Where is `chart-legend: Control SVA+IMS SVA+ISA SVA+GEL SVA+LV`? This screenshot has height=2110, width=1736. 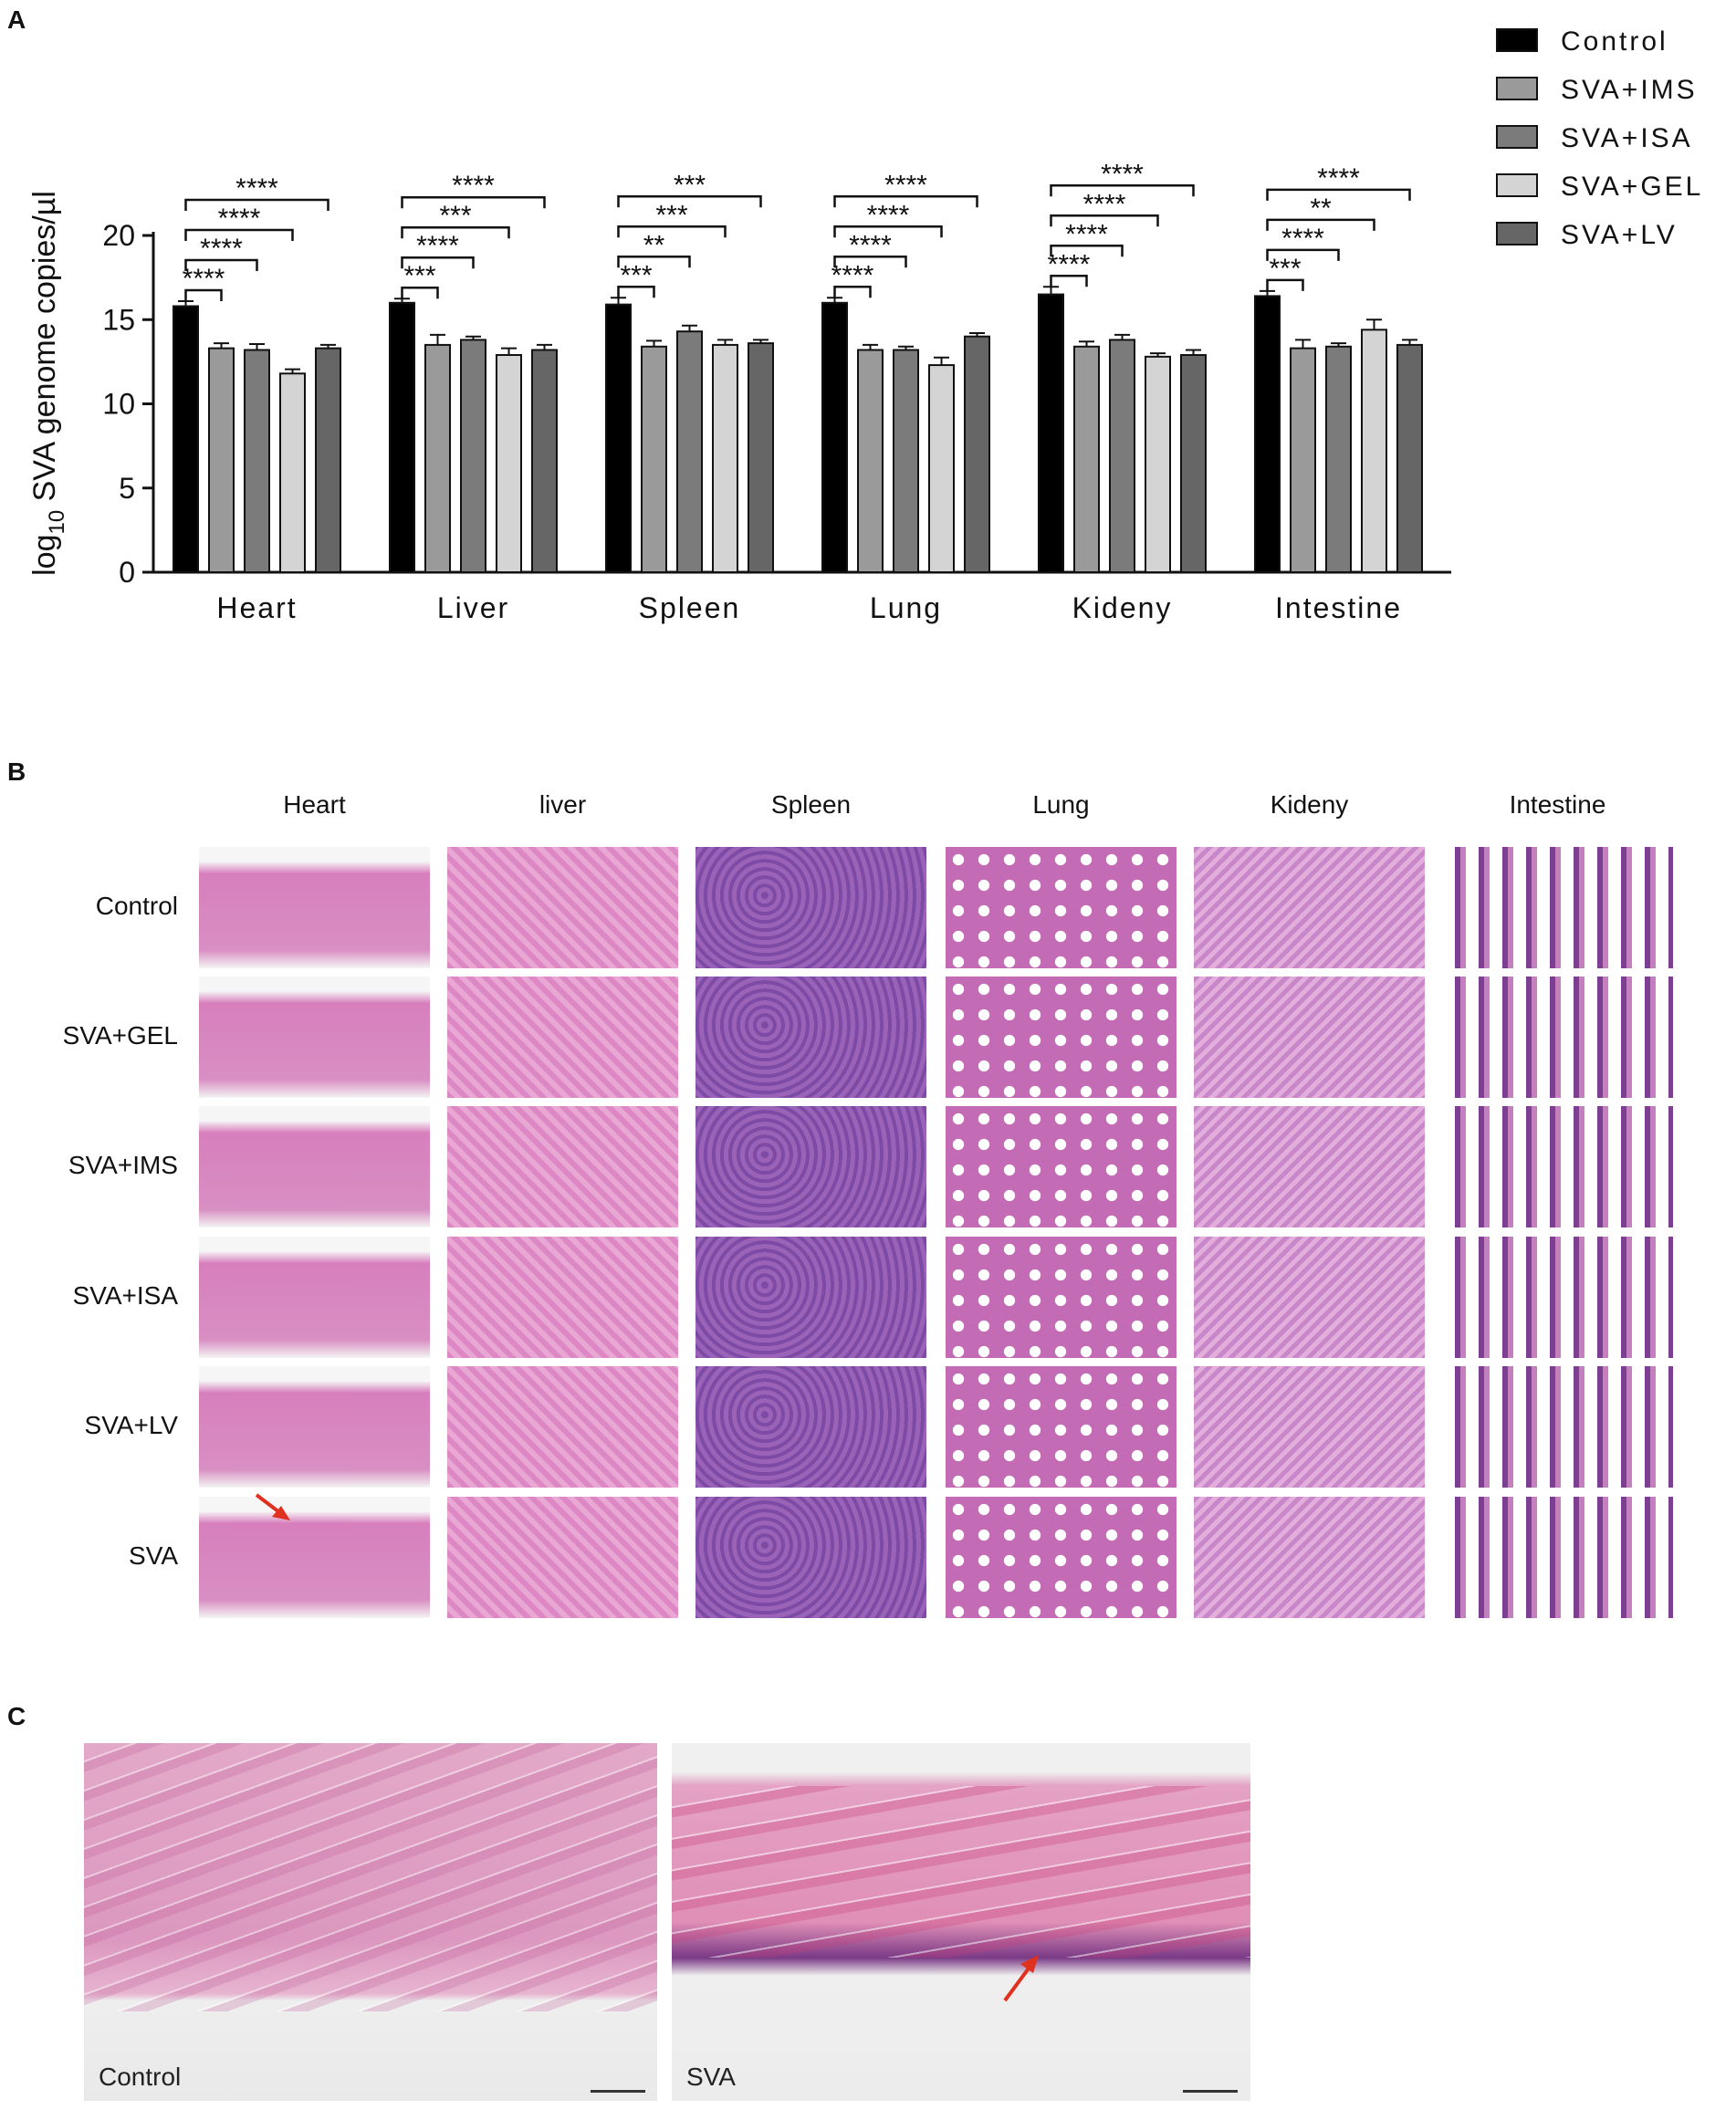 chart-legend: Control SVA+IMS SVA+ISA SVA+GEL SVA+LV is located at coordinates (1599, 138).